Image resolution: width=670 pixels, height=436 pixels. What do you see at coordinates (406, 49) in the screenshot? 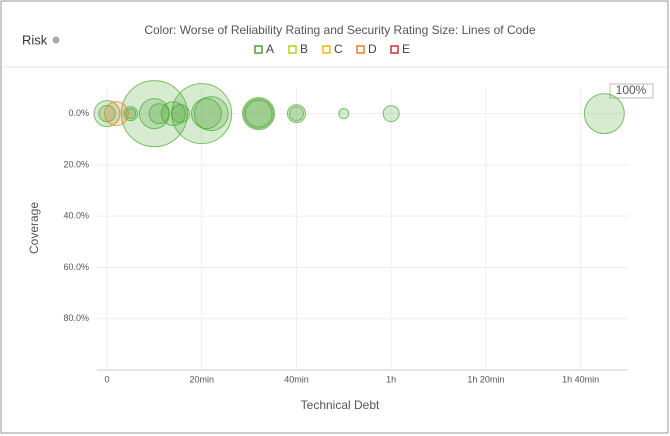
I see `legend-label: E` at bounding box center [406, 49].